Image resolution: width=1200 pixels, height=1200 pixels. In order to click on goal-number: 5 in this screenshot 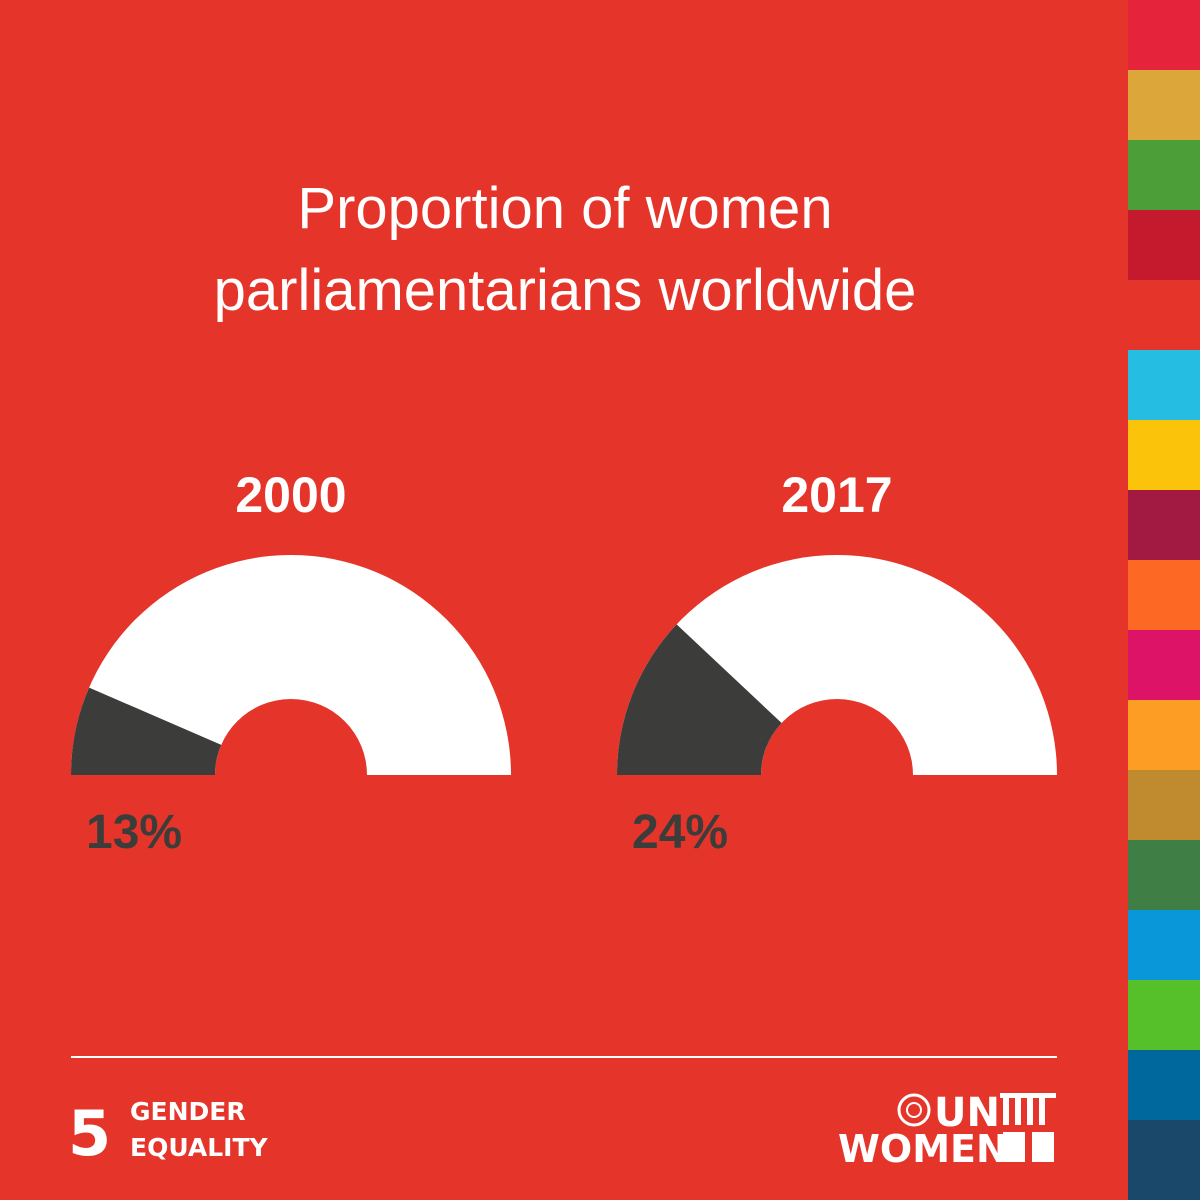, I will do `click(89, 1133)`.